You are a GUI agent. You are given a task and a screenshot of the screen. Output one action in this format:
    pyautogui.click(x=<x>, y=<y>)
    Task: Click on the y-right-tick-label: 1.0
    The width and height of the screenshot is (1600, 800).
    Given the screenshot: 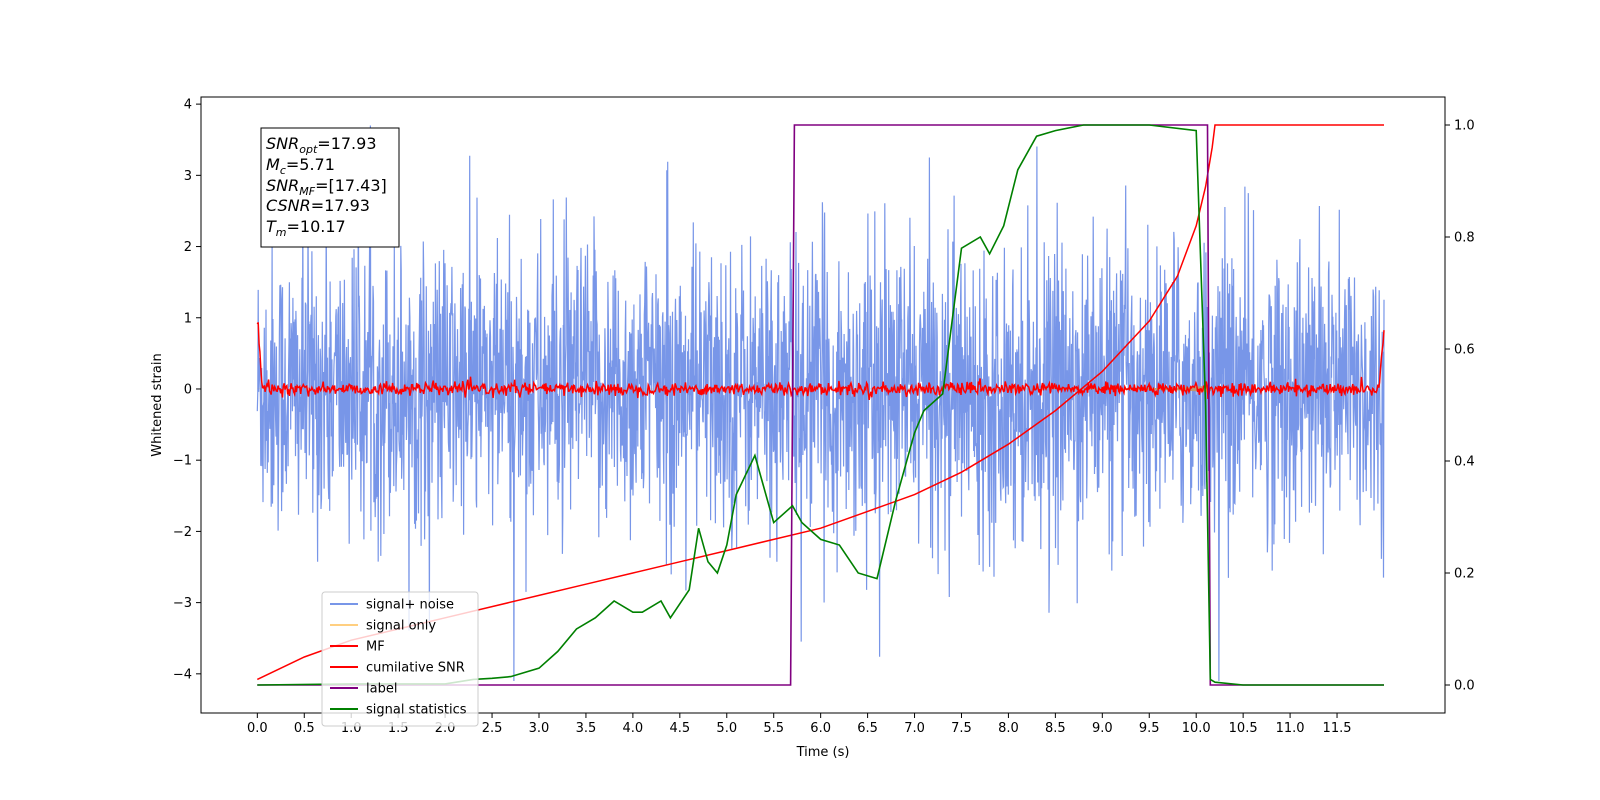 What is the action you would take?
    pyautogui.click(x=1464, y=126)
    